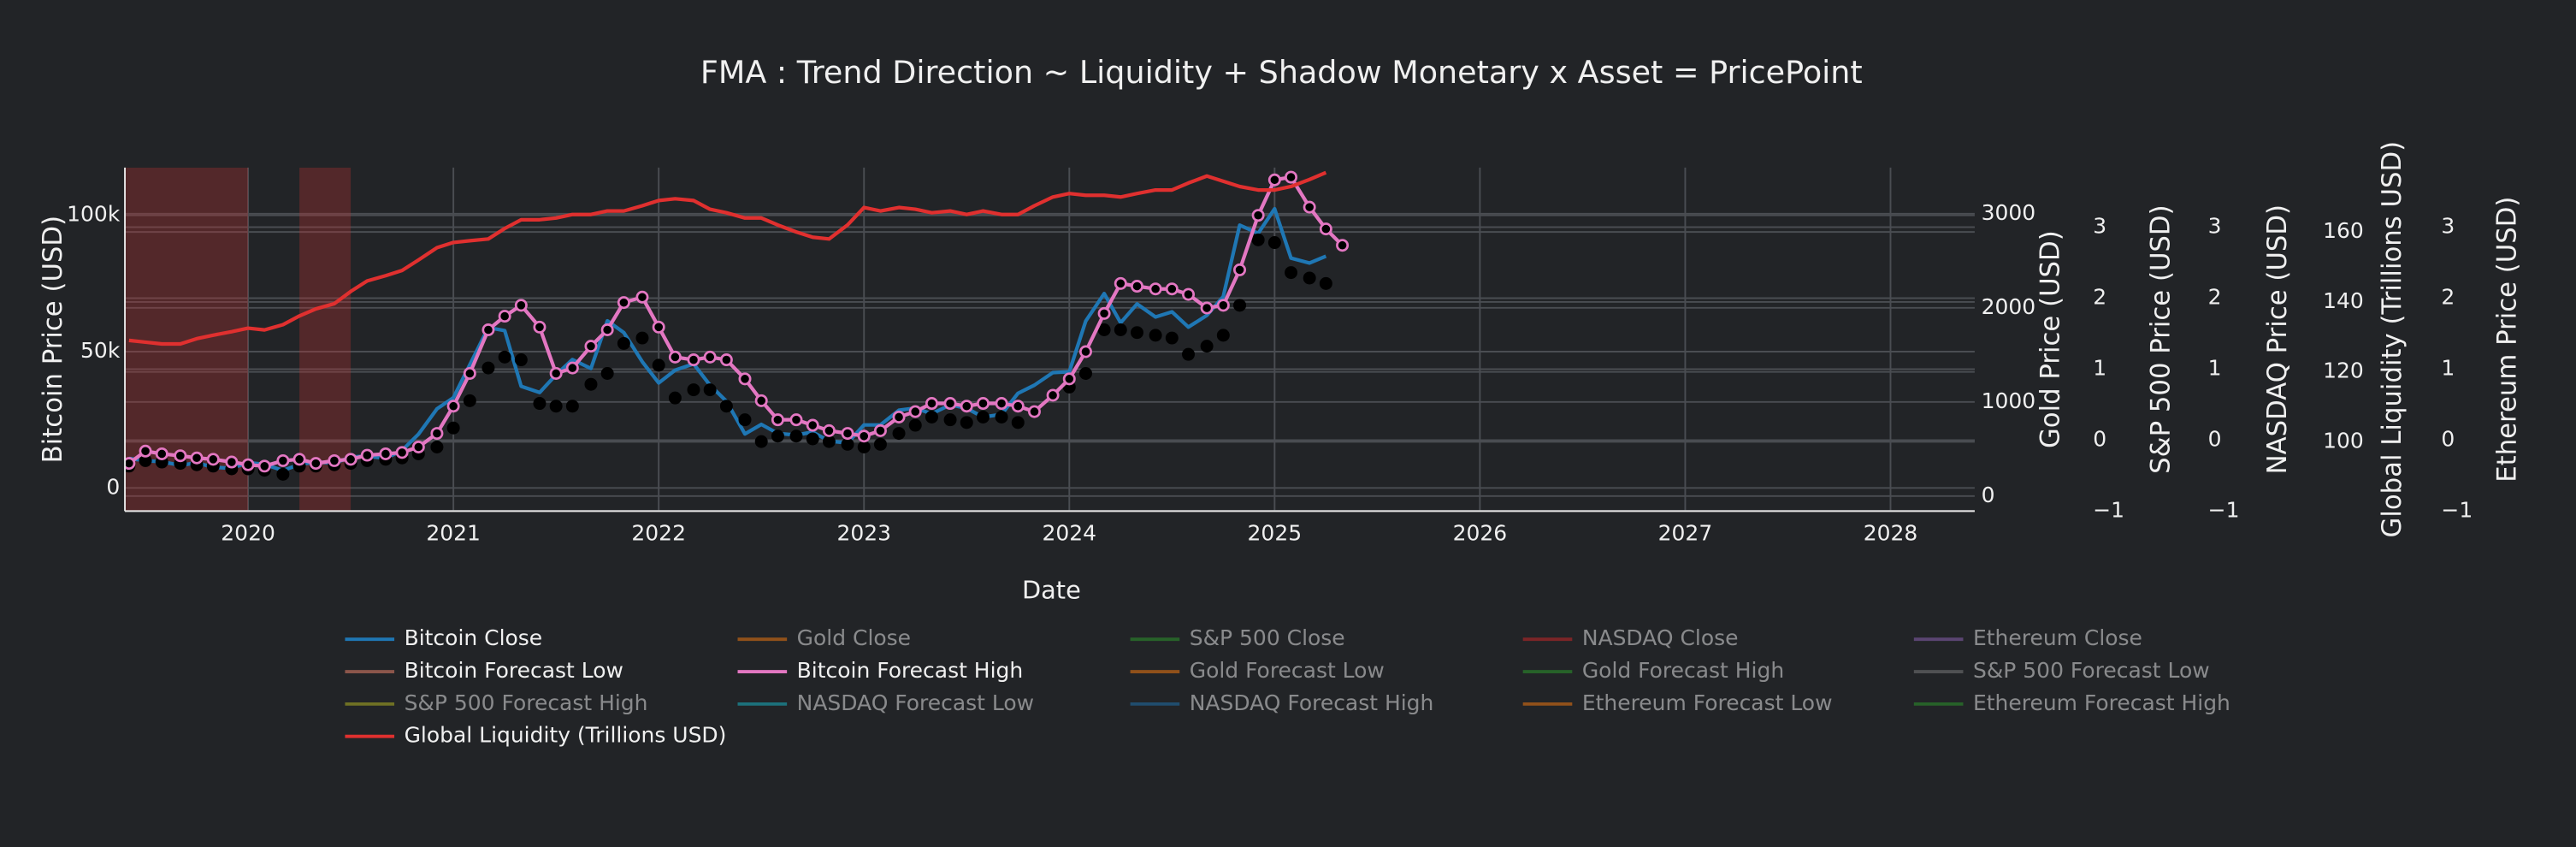 The width and height of the screenshot is (2576, 847). What do you see at coordinates (1267, 637) in the screenshot?
I see `legend-label: S&P 500 Close` at bounding box center [1267, 637].